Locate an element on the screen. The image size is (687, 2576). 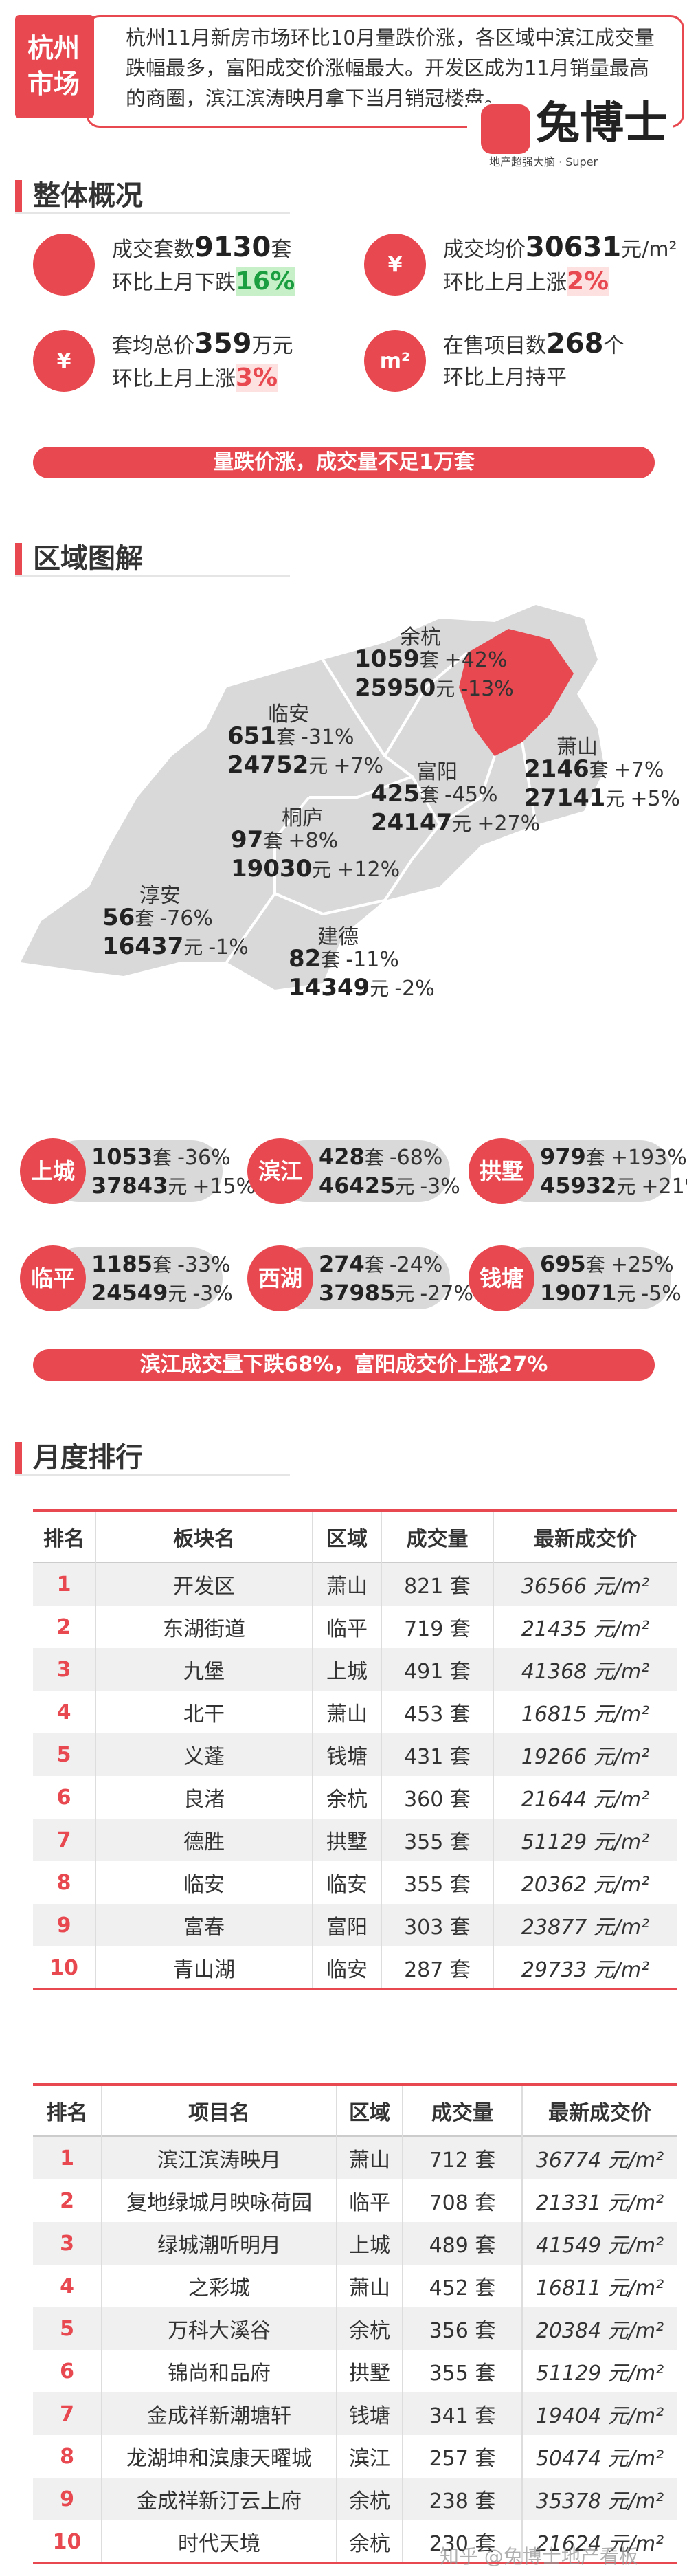
header-cell: 板块名 is located at coordinates (204, 1537).